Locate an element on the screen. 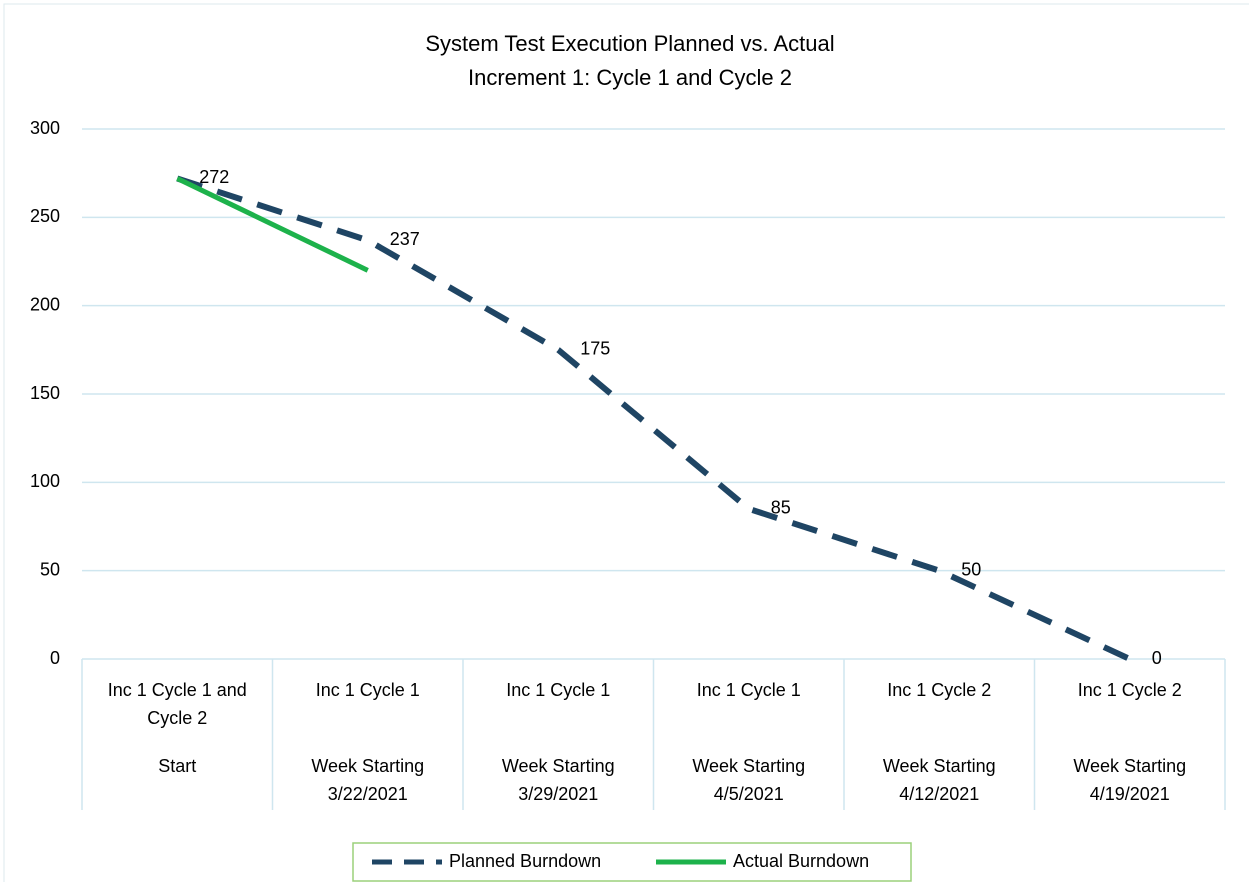  y-tick-label: 150 is located at coordinates (45, 393).